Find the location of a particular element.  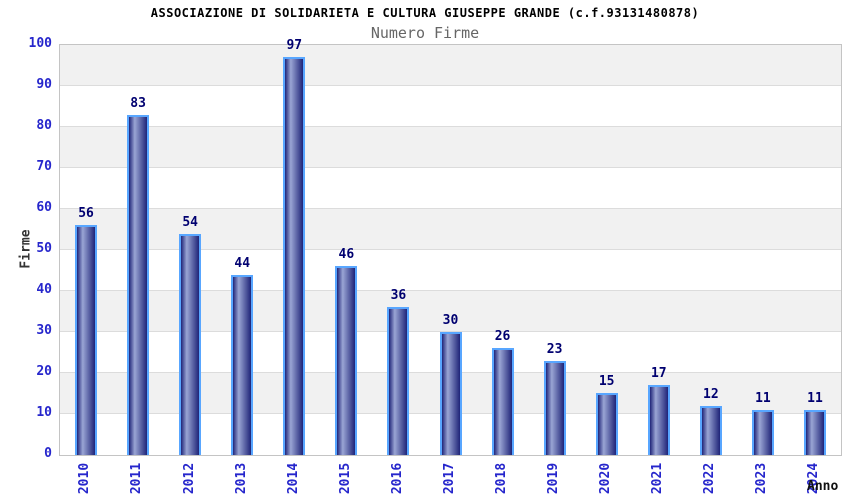

y-tick-label: 30 is located at coordinates (44, 330).